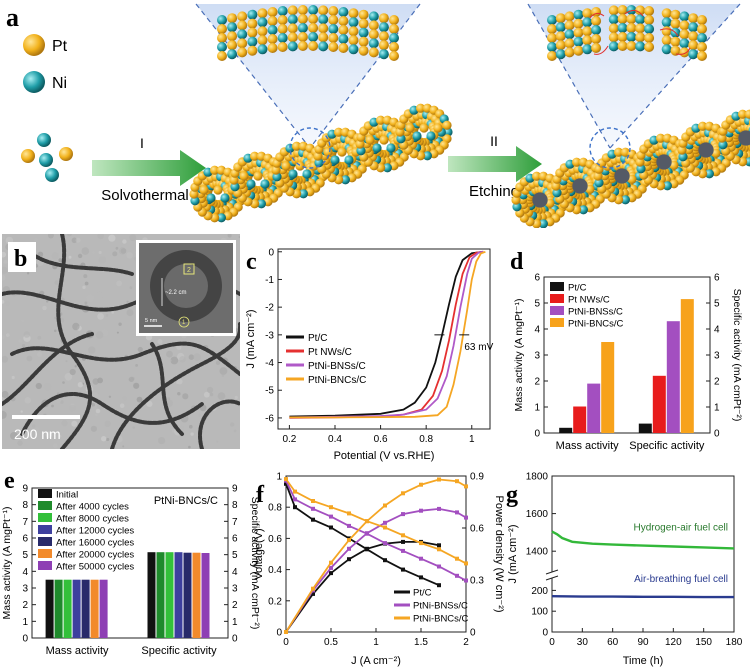 This screenshot has width=750, height=672. I want to click on bar-after-12000-cycles-mass-activity, so click(76, 608).